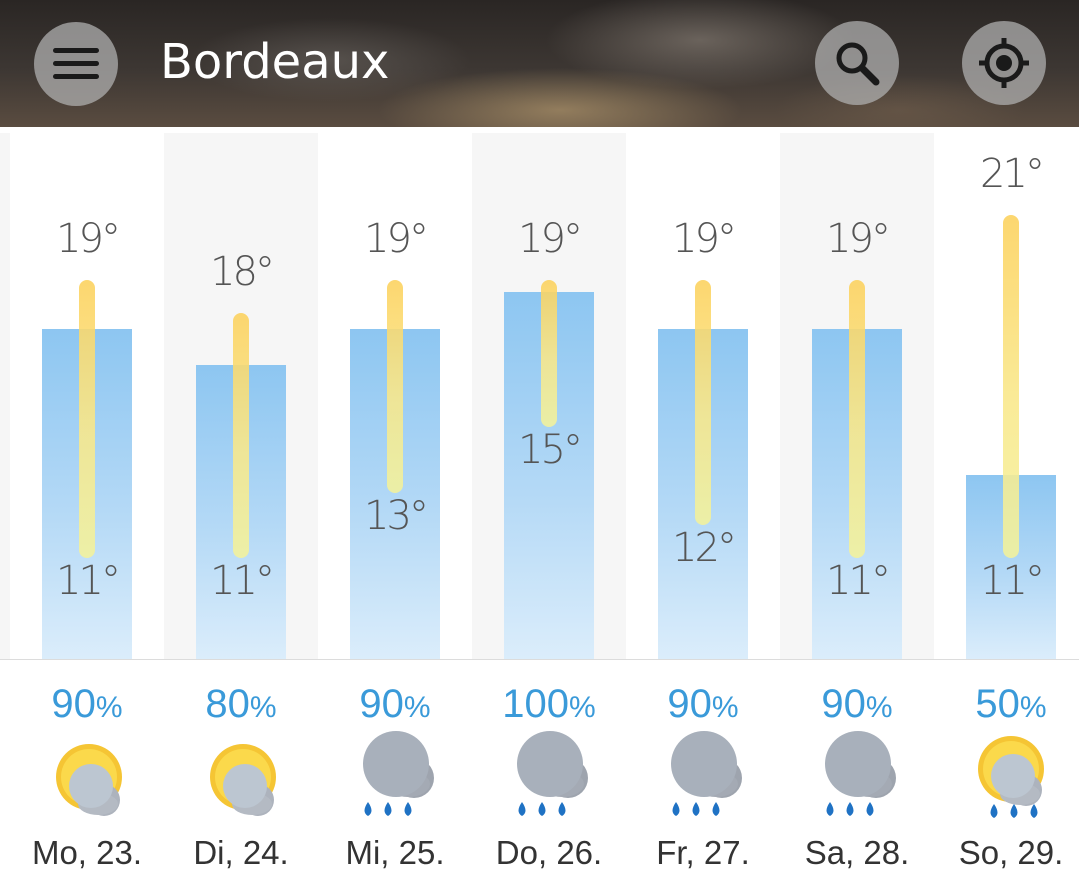 The height and width of the screenshot is (895, 1079). Describe the element at coordinates (1011, 777) in the screenshot. I see `partly-cloudy-rain-icon` at that location.